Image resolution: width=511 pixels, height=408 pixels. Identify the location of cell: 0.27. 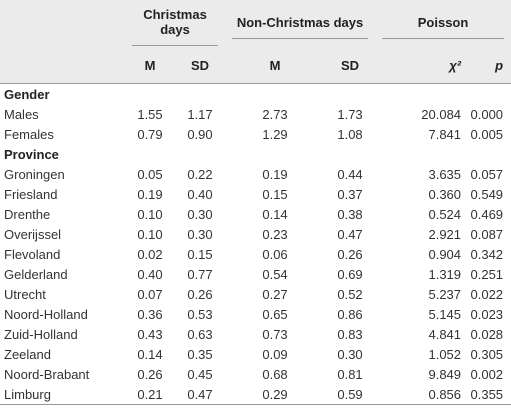
(275, 294).